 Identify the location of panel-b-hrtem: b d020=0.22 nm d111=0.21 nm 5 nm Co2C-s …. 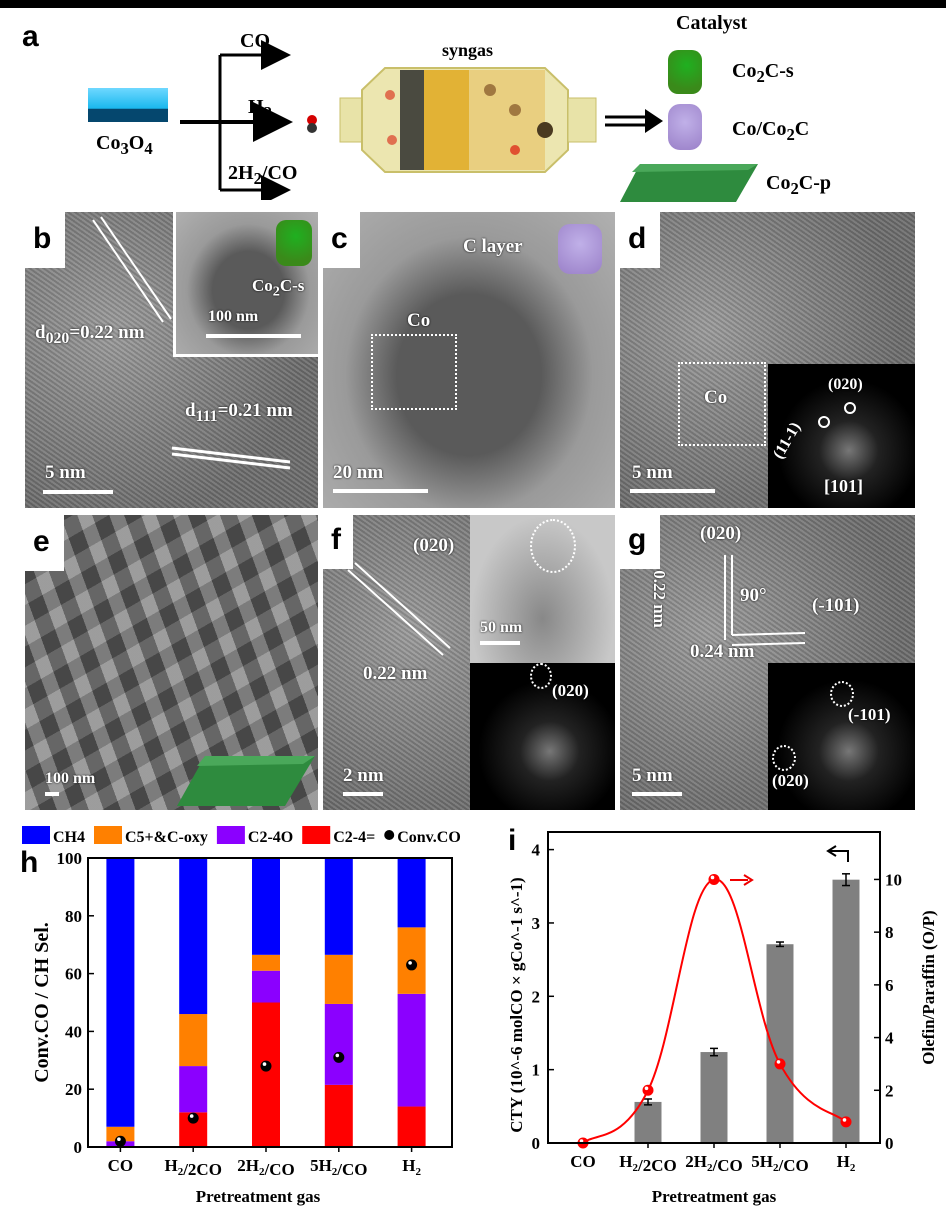
(171, 360).